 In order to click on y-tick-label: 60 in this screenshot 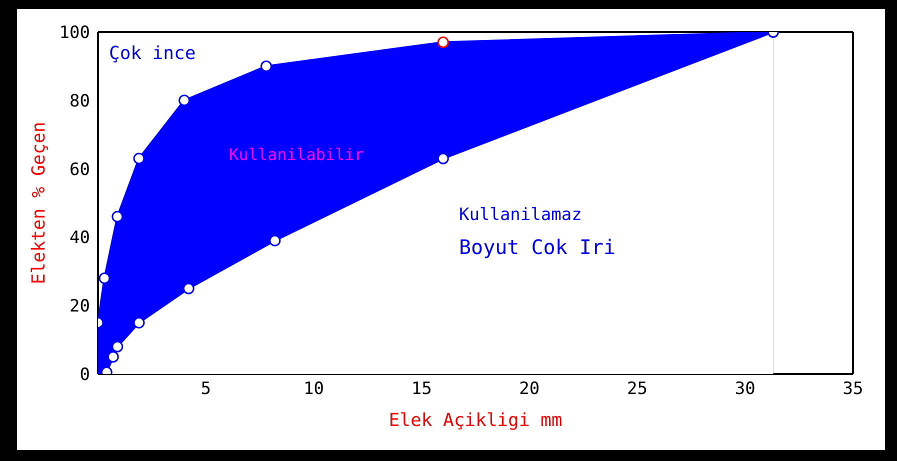, I will do `click(80, 170)`.